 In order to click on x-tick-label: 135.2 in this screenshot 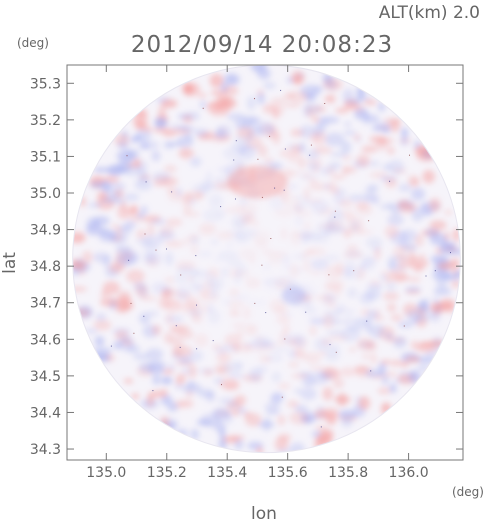, I will do `click(167, 473)`.